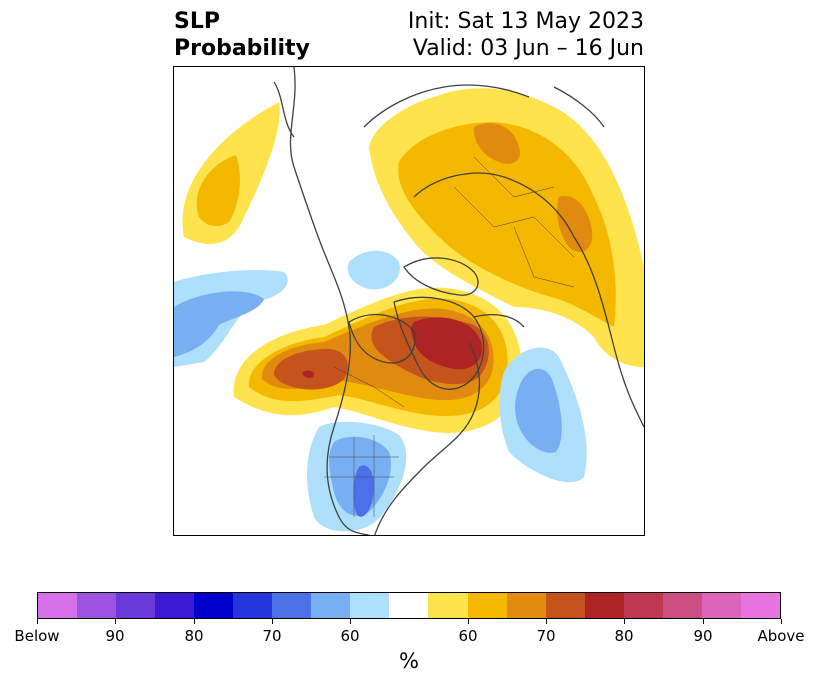  What do you see at coordinates (373, 270) in the screenshot?
I see `anomaly-below-arctic` at bounding box center [373, 270].